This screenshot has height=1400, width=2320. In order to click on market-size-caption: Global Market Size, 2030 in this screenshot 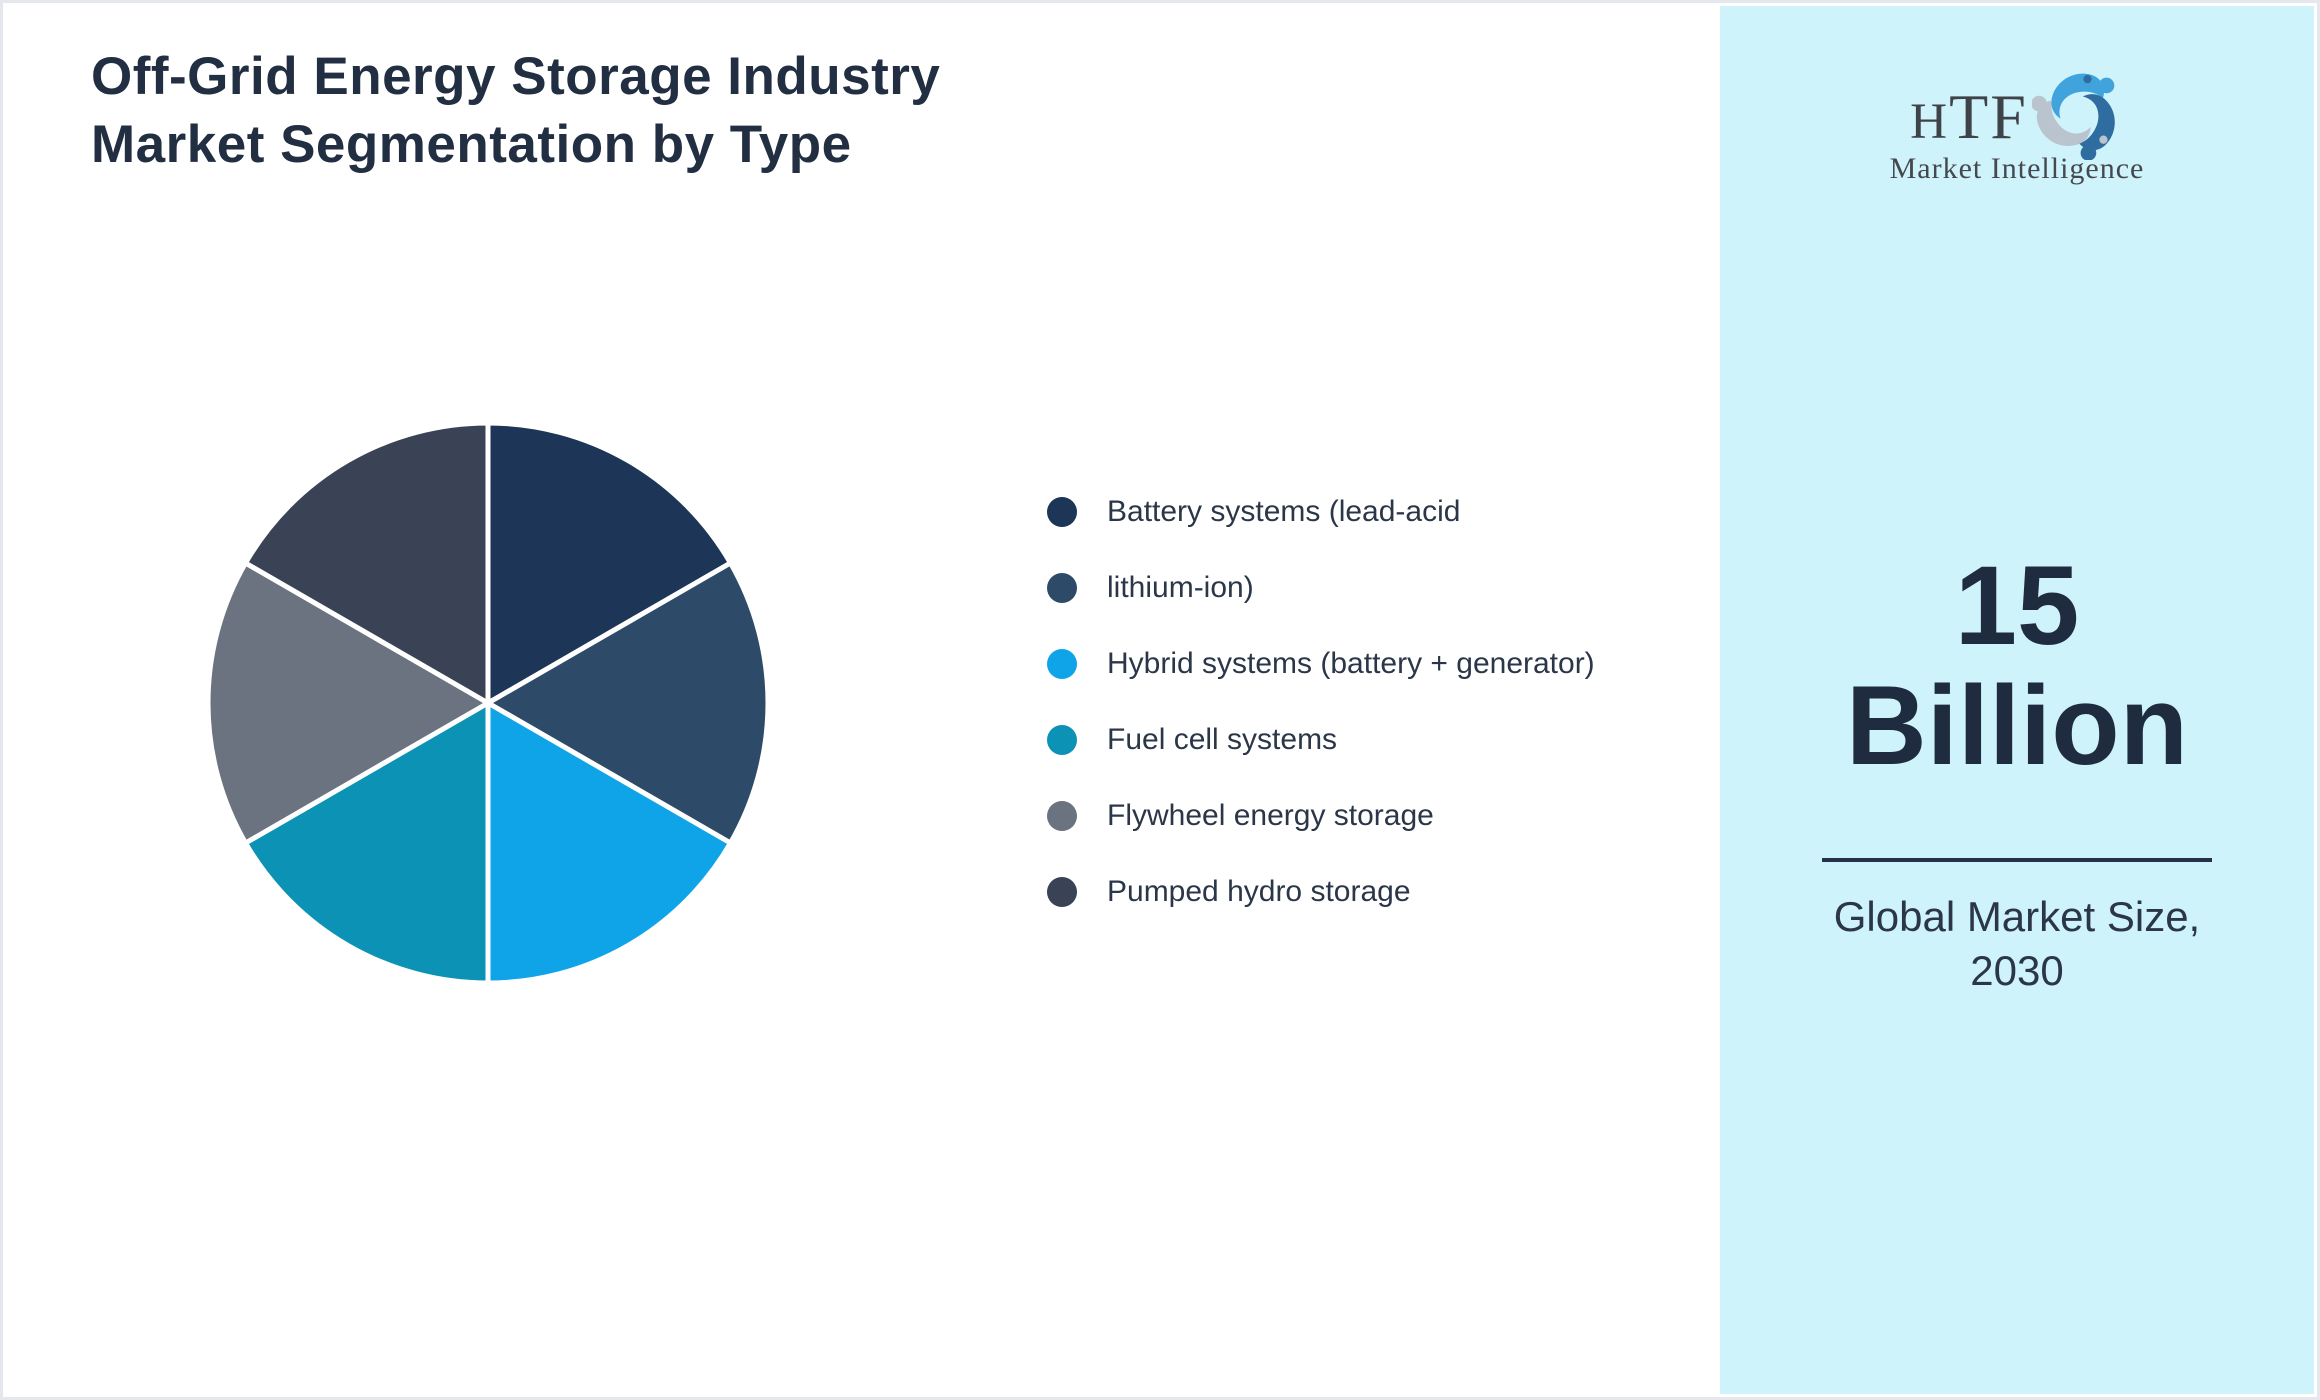, I will do `click(2017, 944)`.